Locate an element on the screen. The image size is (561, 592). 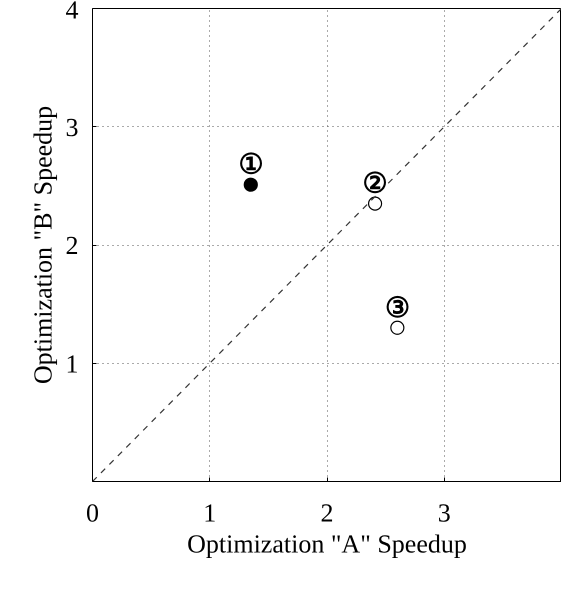
x-tick-label: 3 is located at coordinates (444, 513).